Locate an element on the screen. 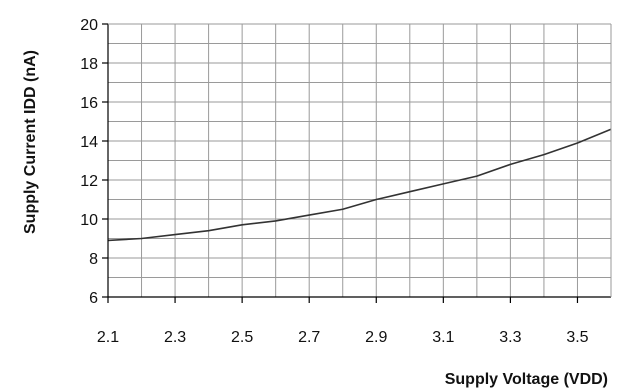  y-tick-label: 18 is located at coordinates (89, 64).